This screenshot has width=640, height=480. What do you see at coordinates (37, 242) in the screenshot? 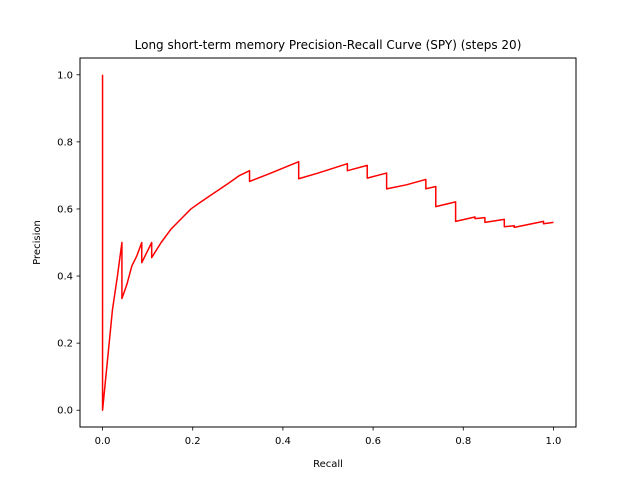
I see `y-axis-label: Precision` at bounding box center [37, 242].